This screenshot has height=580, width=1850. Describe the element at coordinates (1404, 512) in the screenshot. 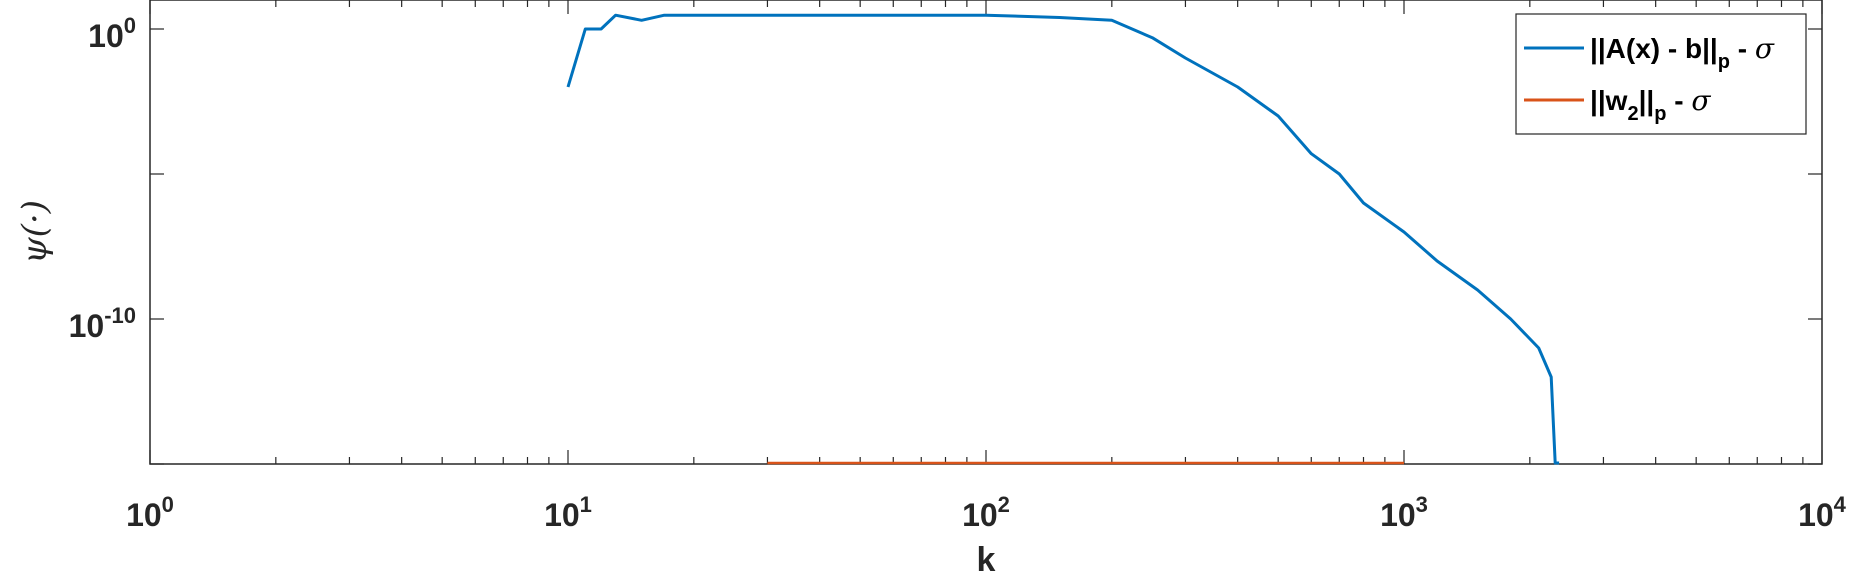

I see `x-tick-label: 10³` at that location.